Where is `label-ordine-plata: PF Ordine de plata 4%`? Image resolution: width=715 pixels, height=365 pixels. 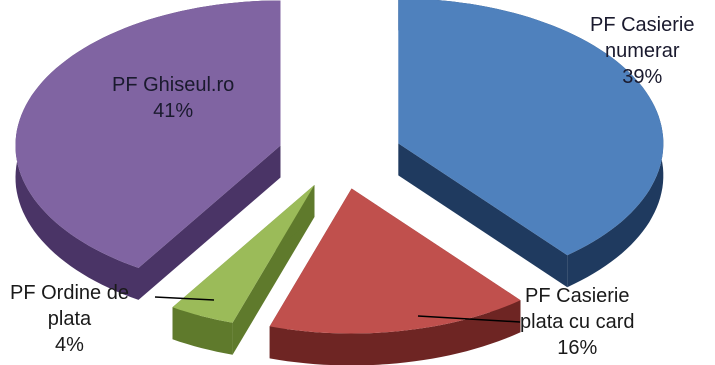 label-ordine-plata: PF Ordine de plata 4% is located at coordinates (69, 319).